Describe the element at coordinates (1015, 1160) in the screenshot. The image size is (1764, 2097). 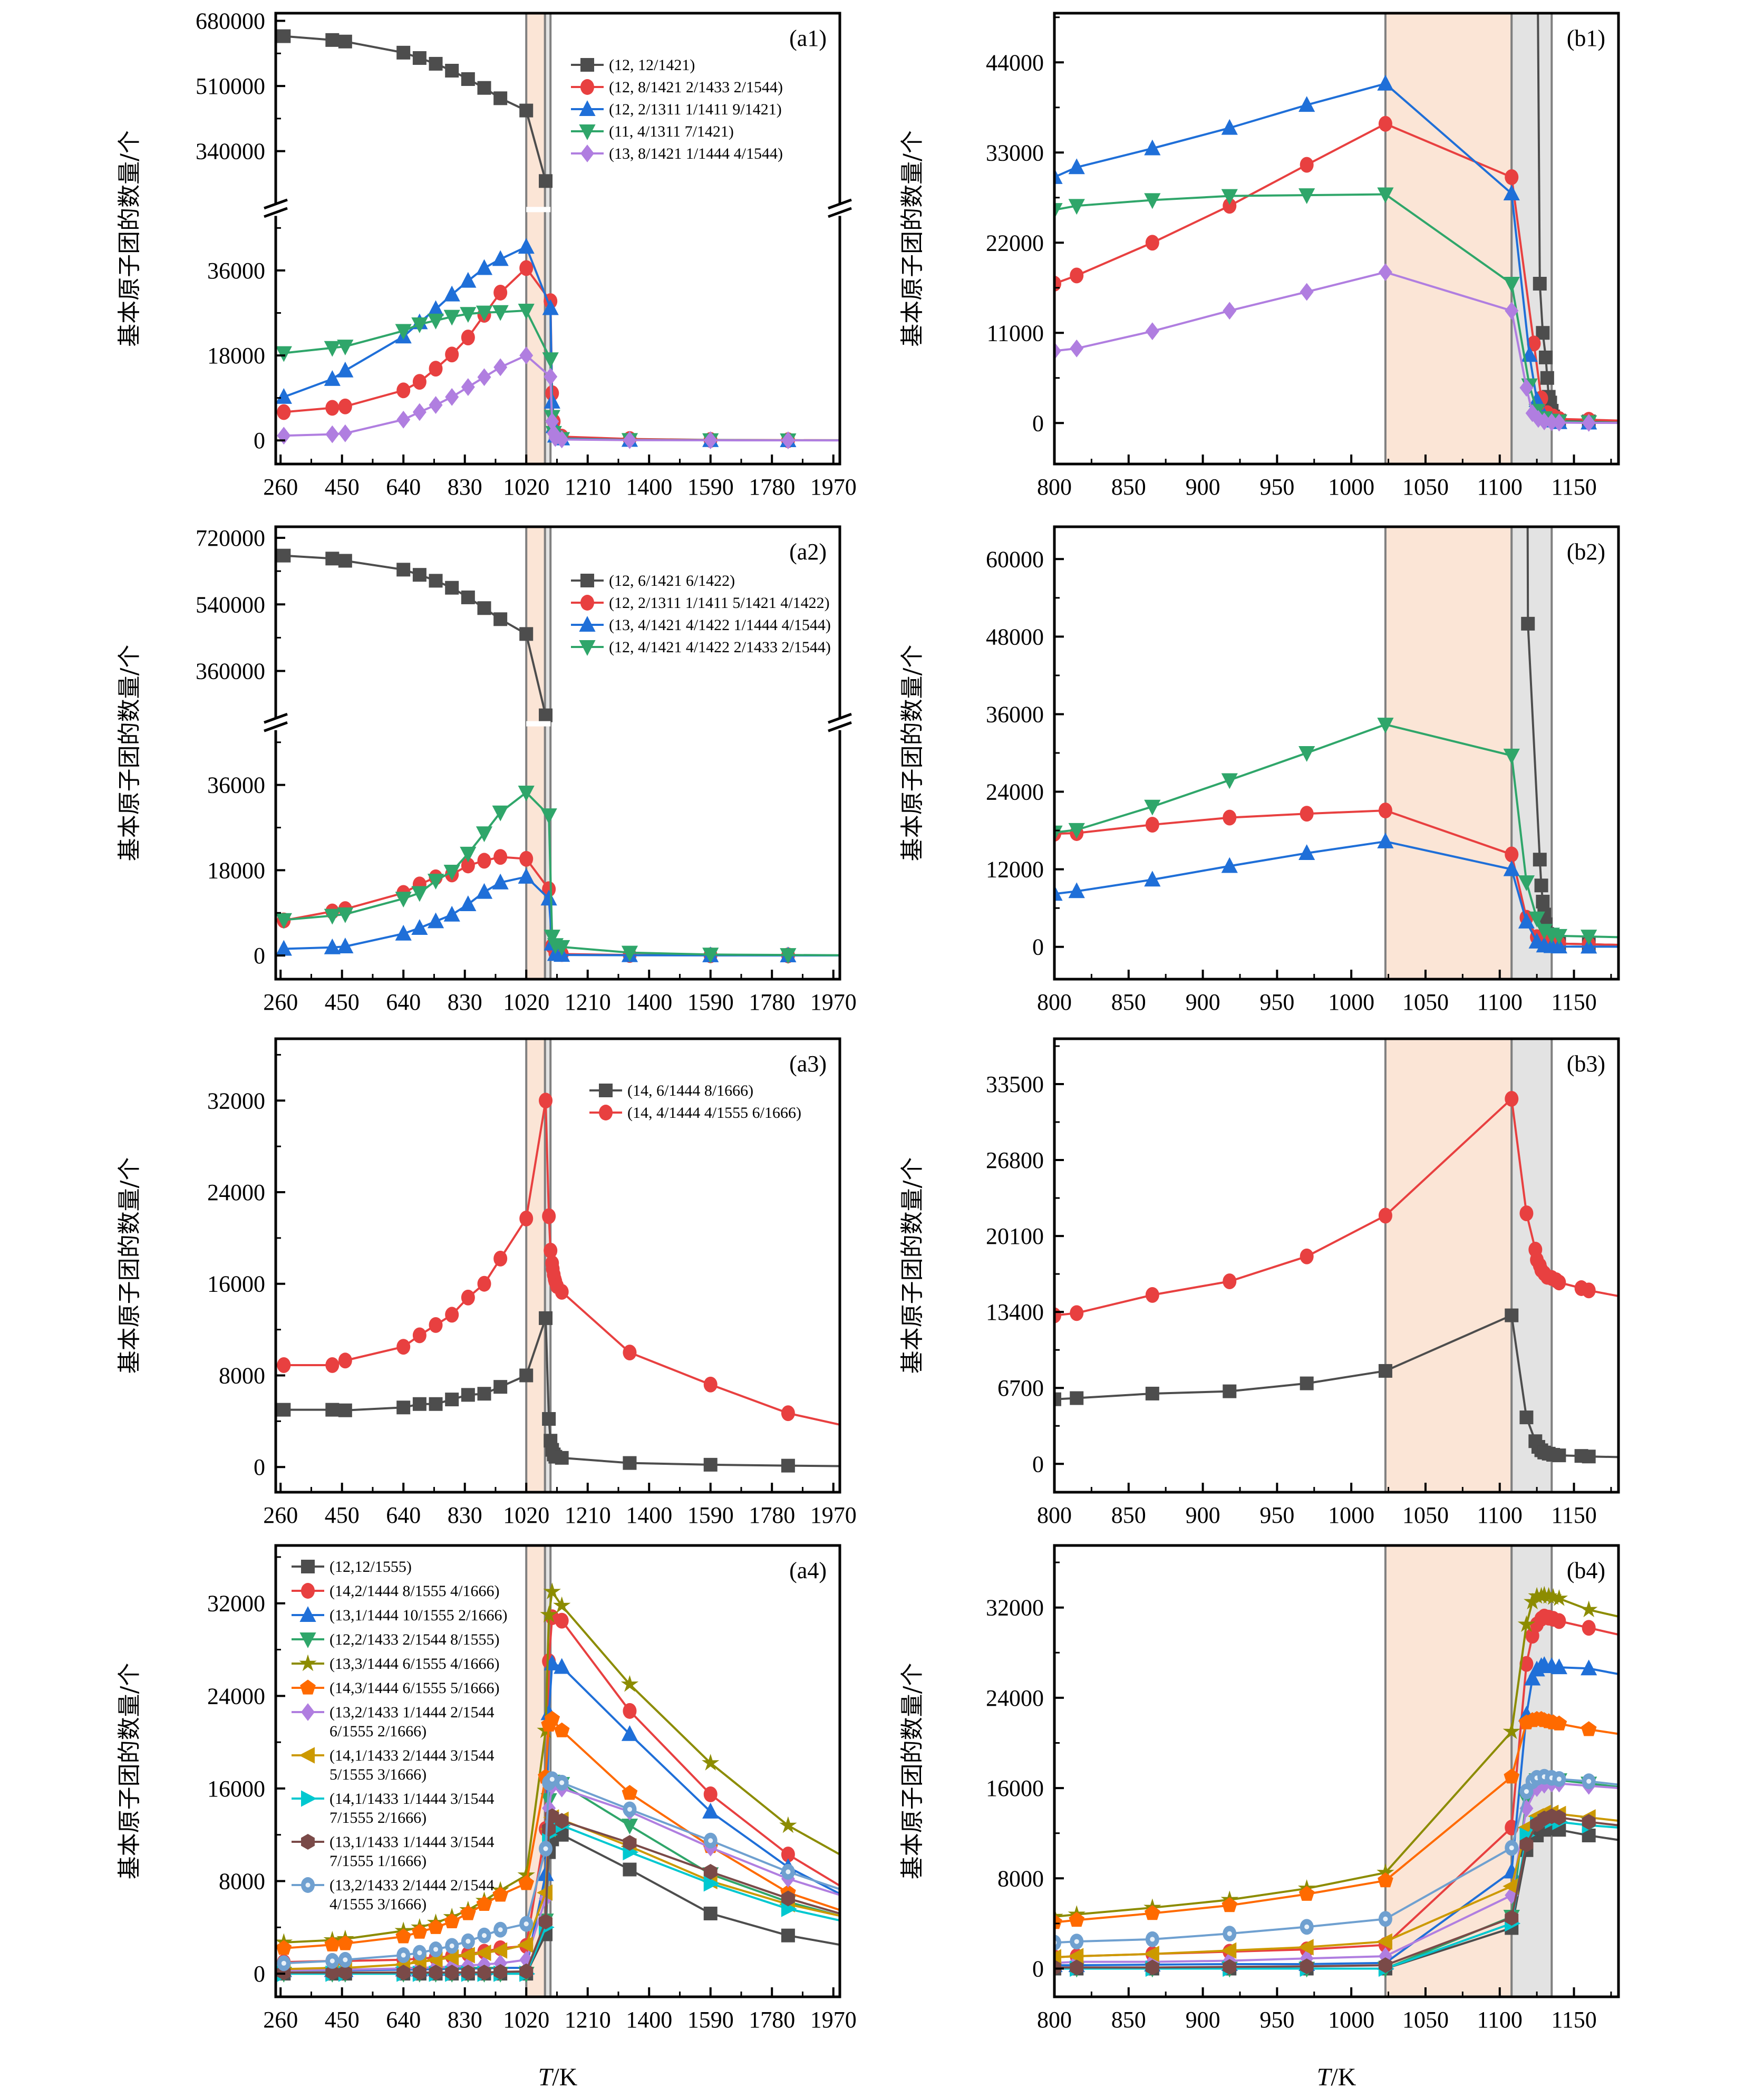
I see `y-tick-label: 26800` at that location.